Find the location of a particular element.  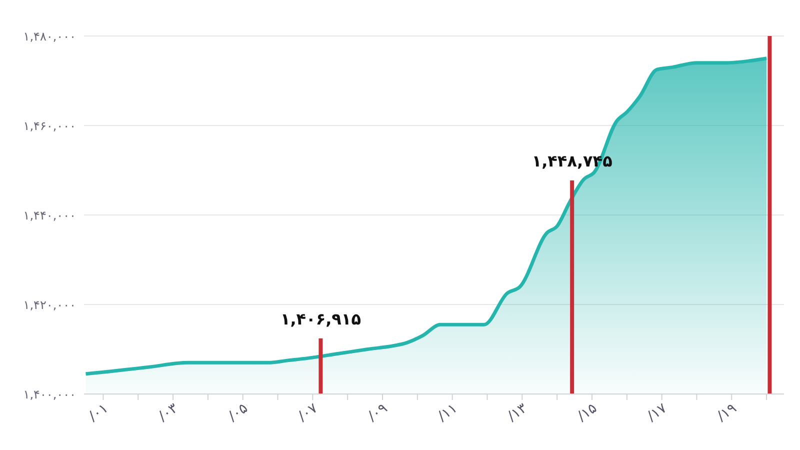

x-tick-label: /۰۹ is located at coordinates (377, 412).